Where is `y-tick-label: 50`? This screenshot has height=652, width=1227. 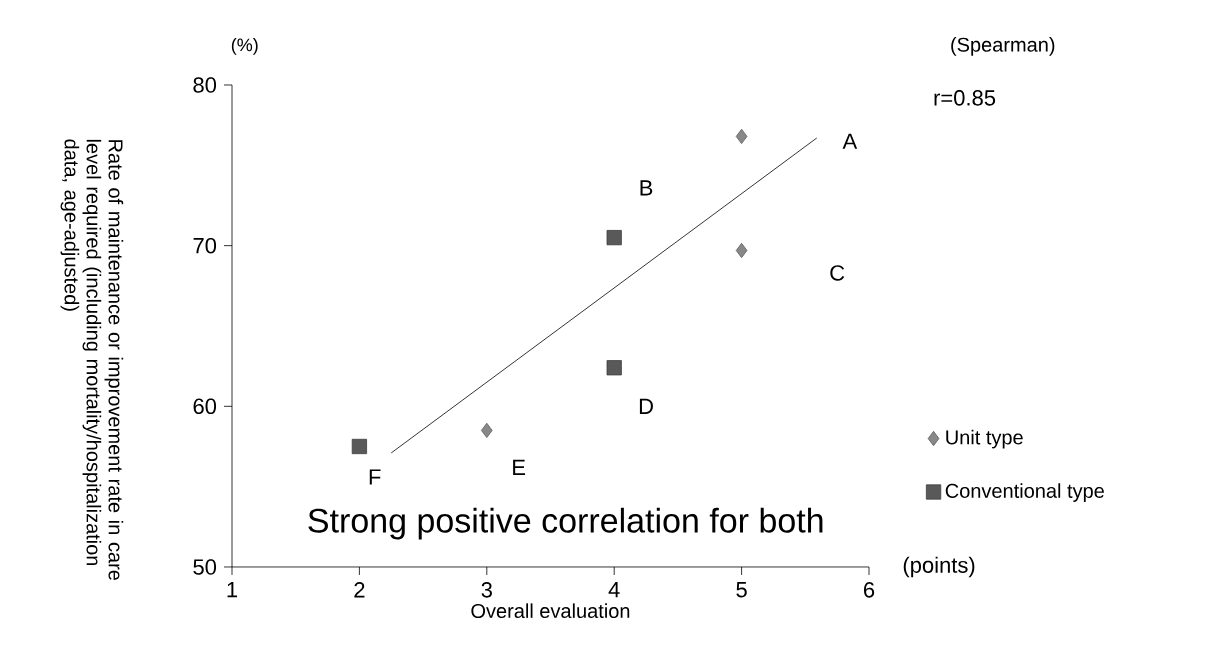
y-tick-label: 50 is located at coordinates (205, 567).